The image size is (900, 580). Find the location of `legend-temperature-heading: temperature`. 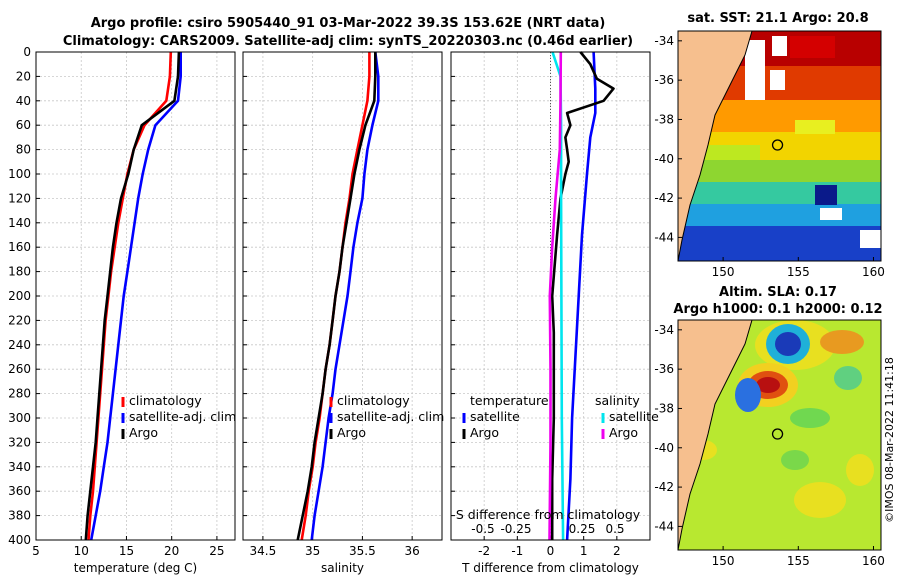

legend-temperature-heading: temperature is located at coordinates (509, 400).